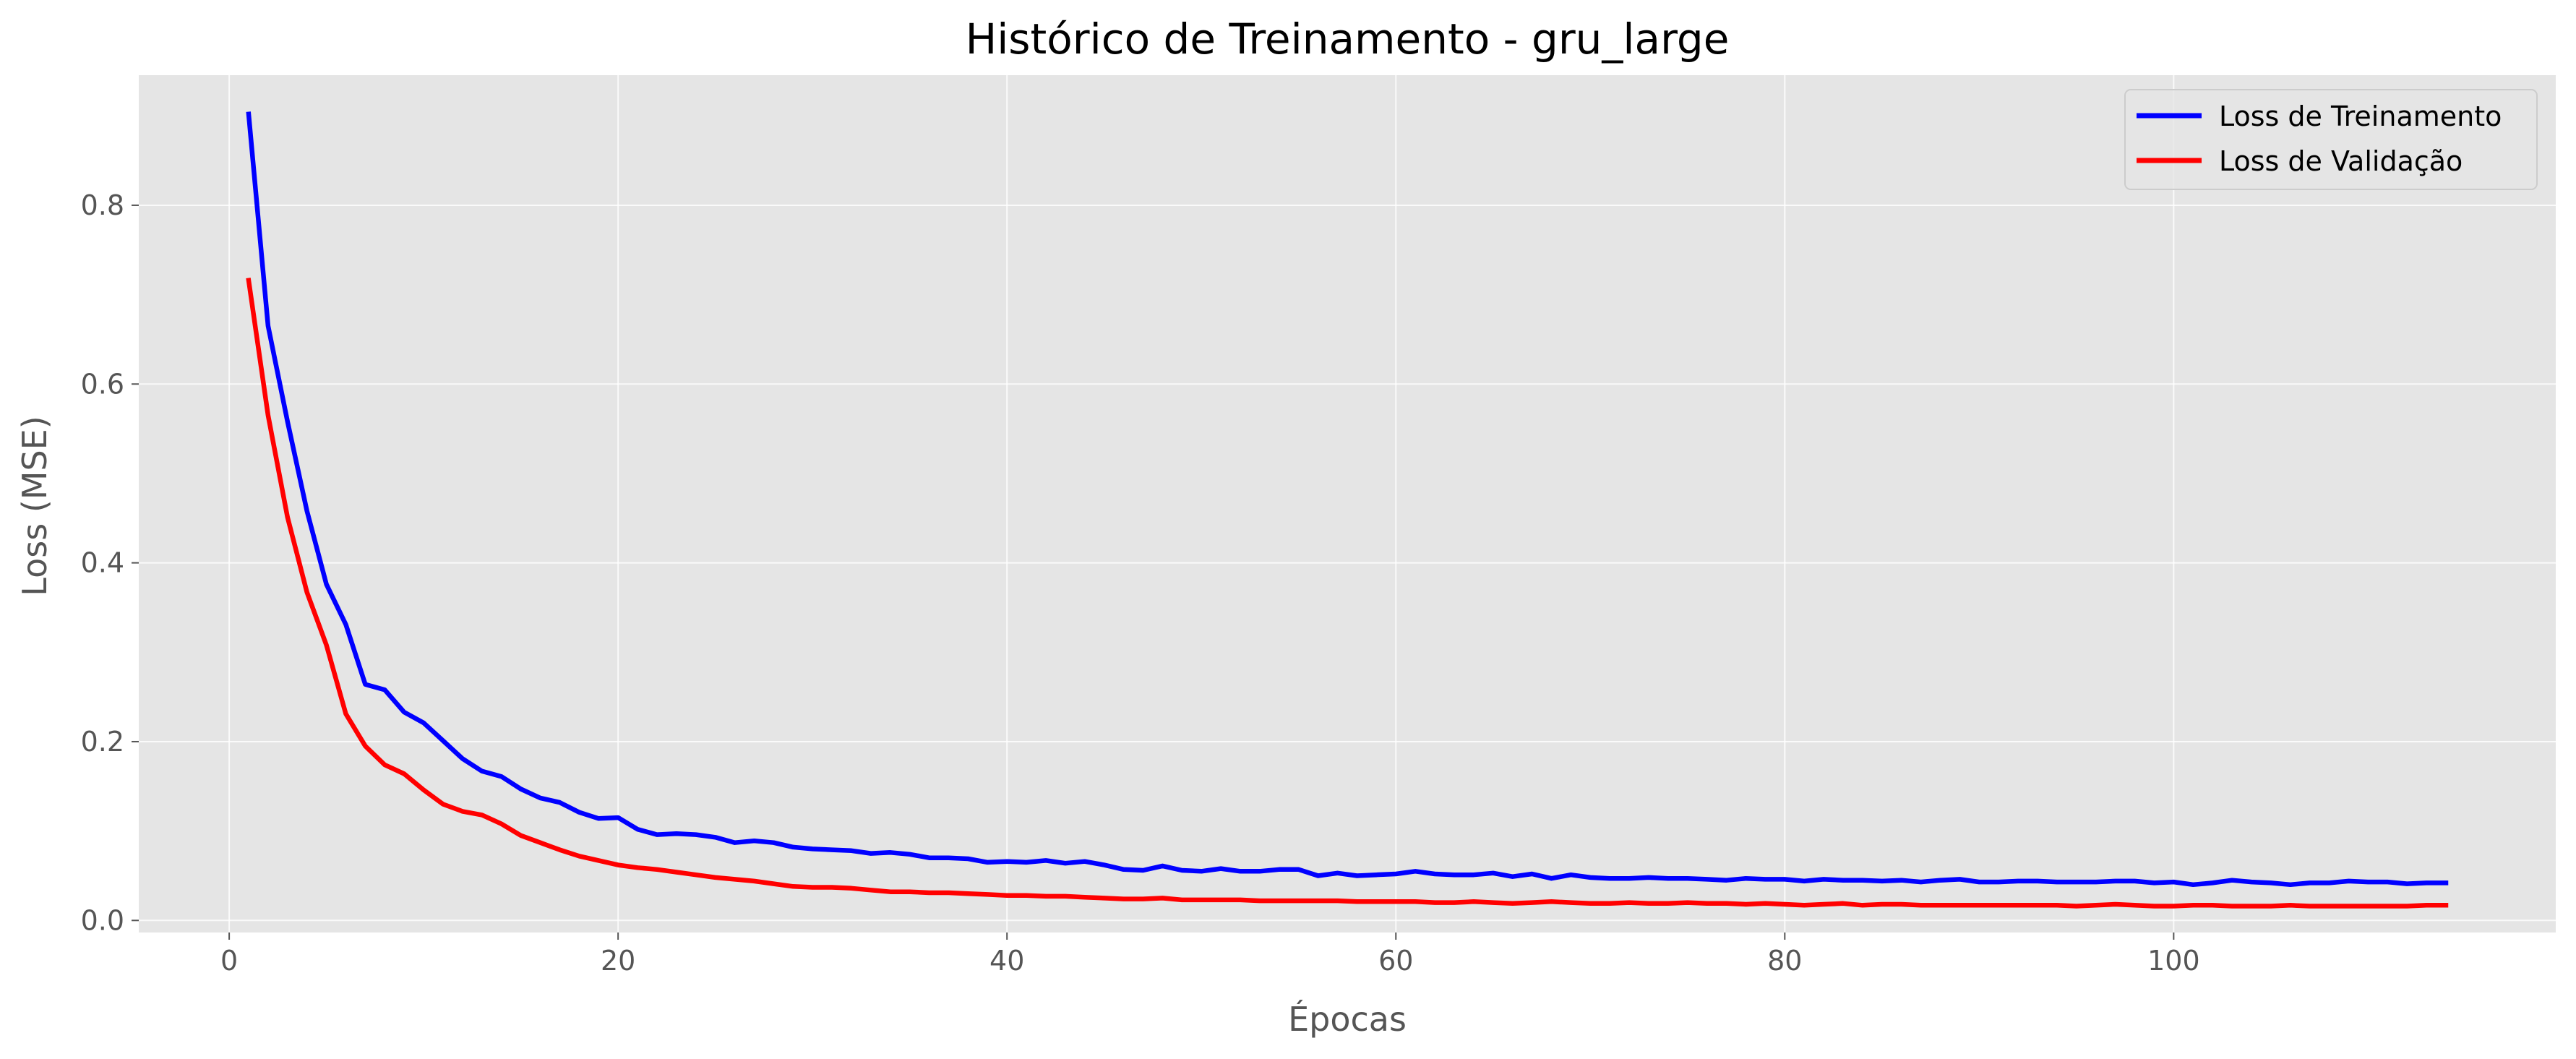 The width and height of the screenshot is (2576, 1059). I want to click on x-axis-label: Épocas, so click(1348, 1019).